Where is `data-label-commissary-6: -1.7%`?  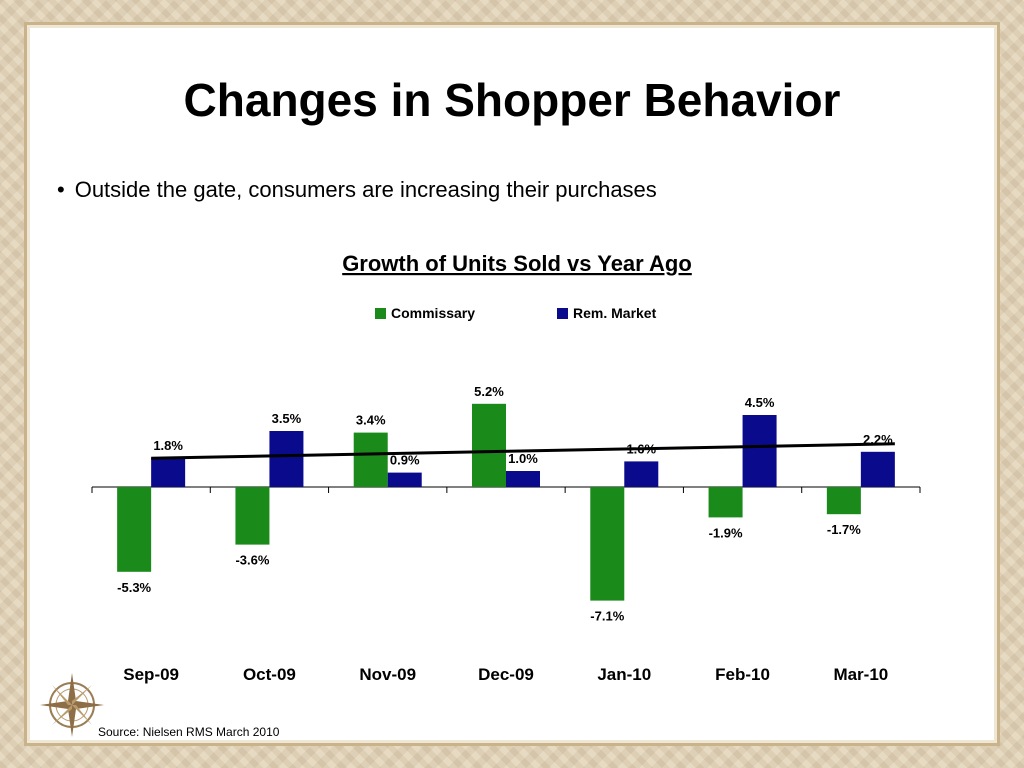
data-label-commissary-6: -1.7% is located at coordinates (844, 529).